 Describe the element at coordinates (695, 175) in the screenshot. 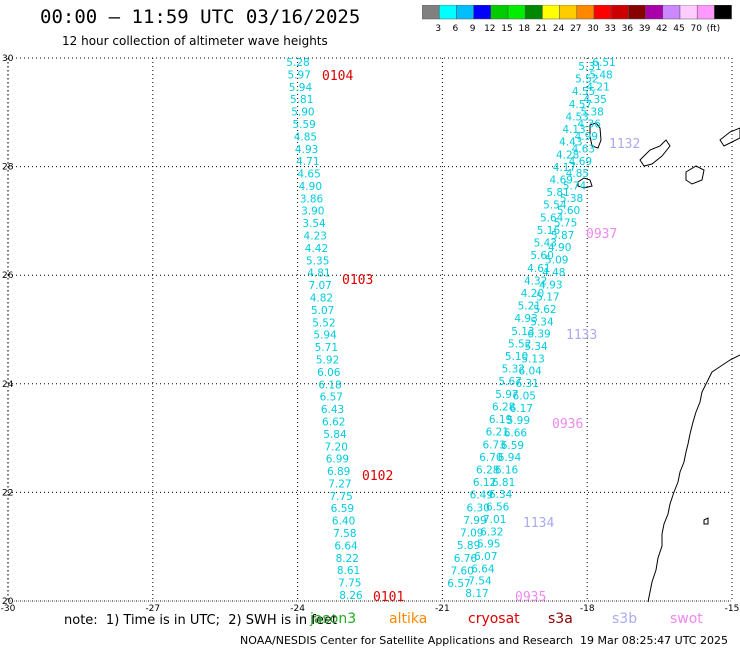

I see `island-gran-canaria` at that location.